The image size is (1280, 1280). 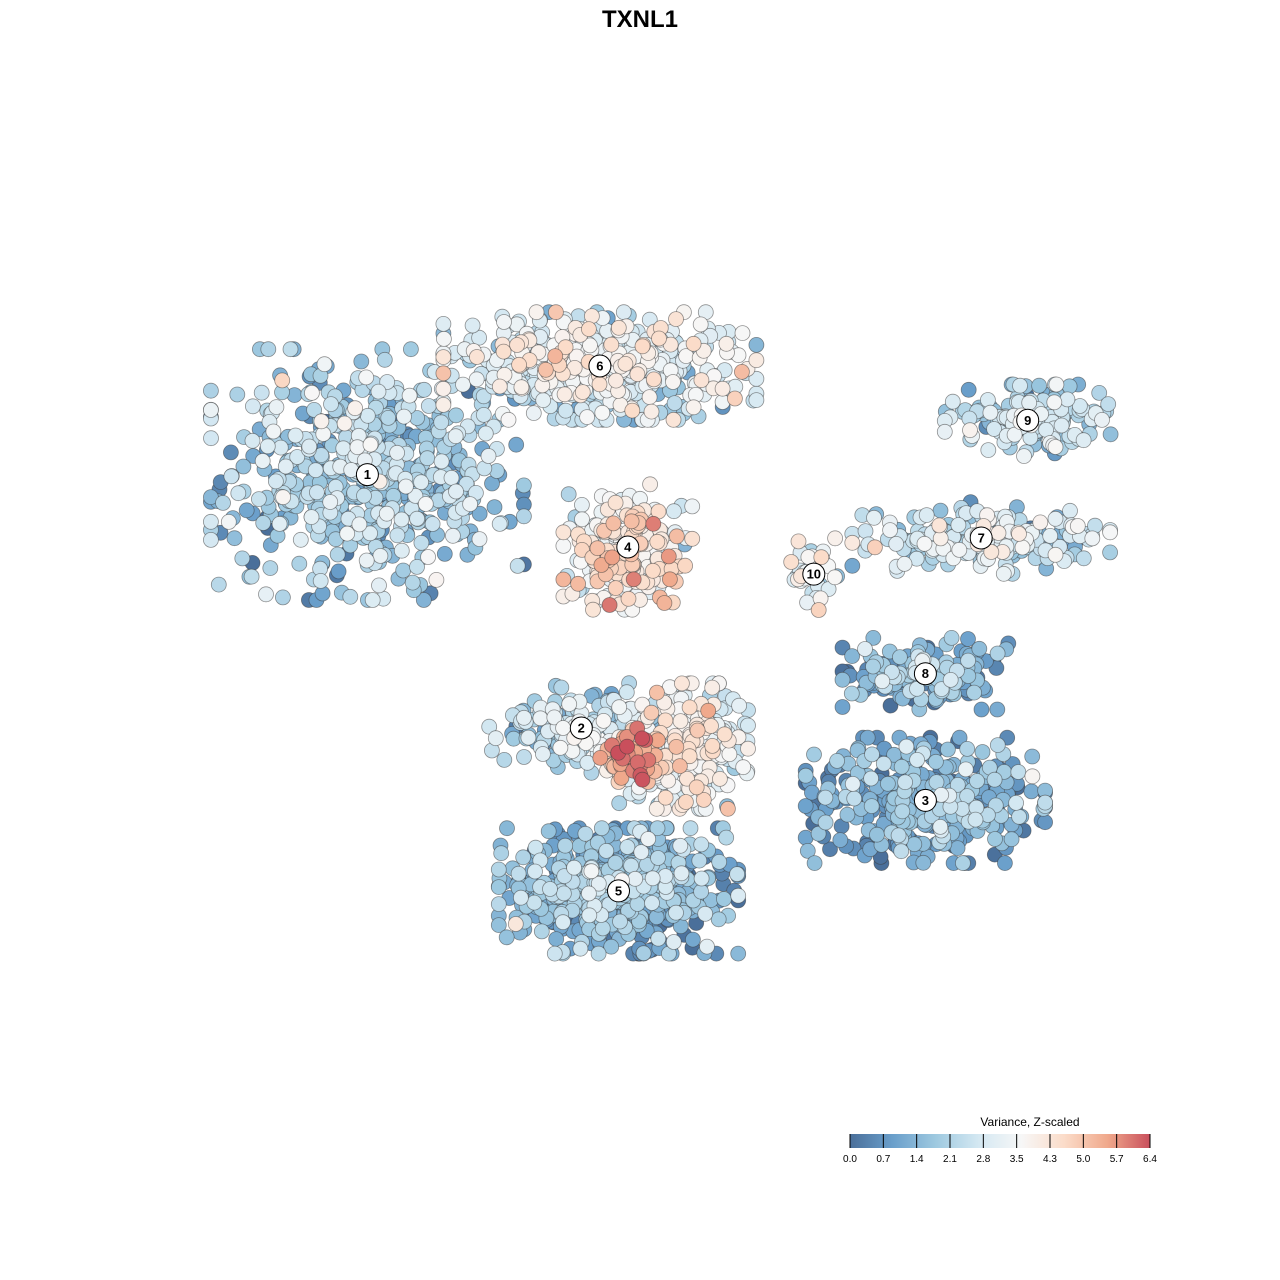 What do you see at coordinates (950, 1159) in the screenshot?
I see `color-bar-tick-label: 2.1` at bounding box center [950, 1159].